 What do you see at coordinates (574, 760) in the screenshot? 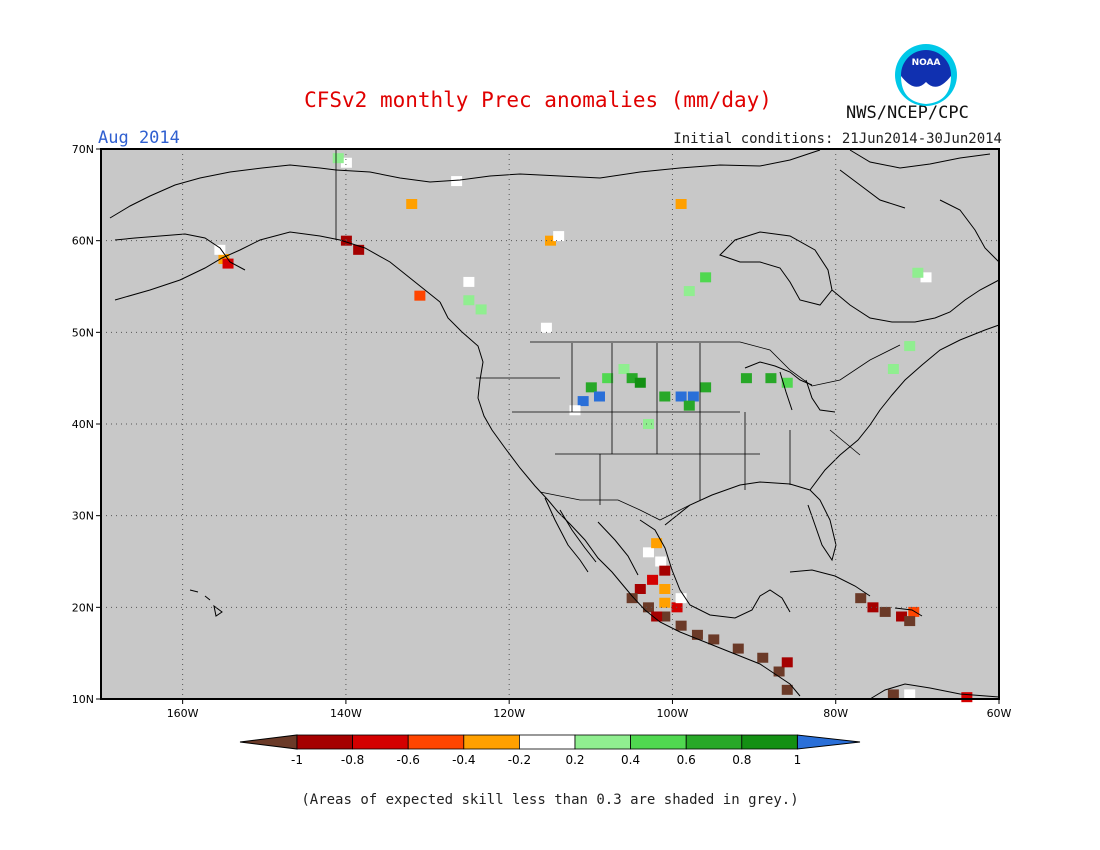
I see `colorbar-level-label: 0.2` at bounding box center [574, 760].